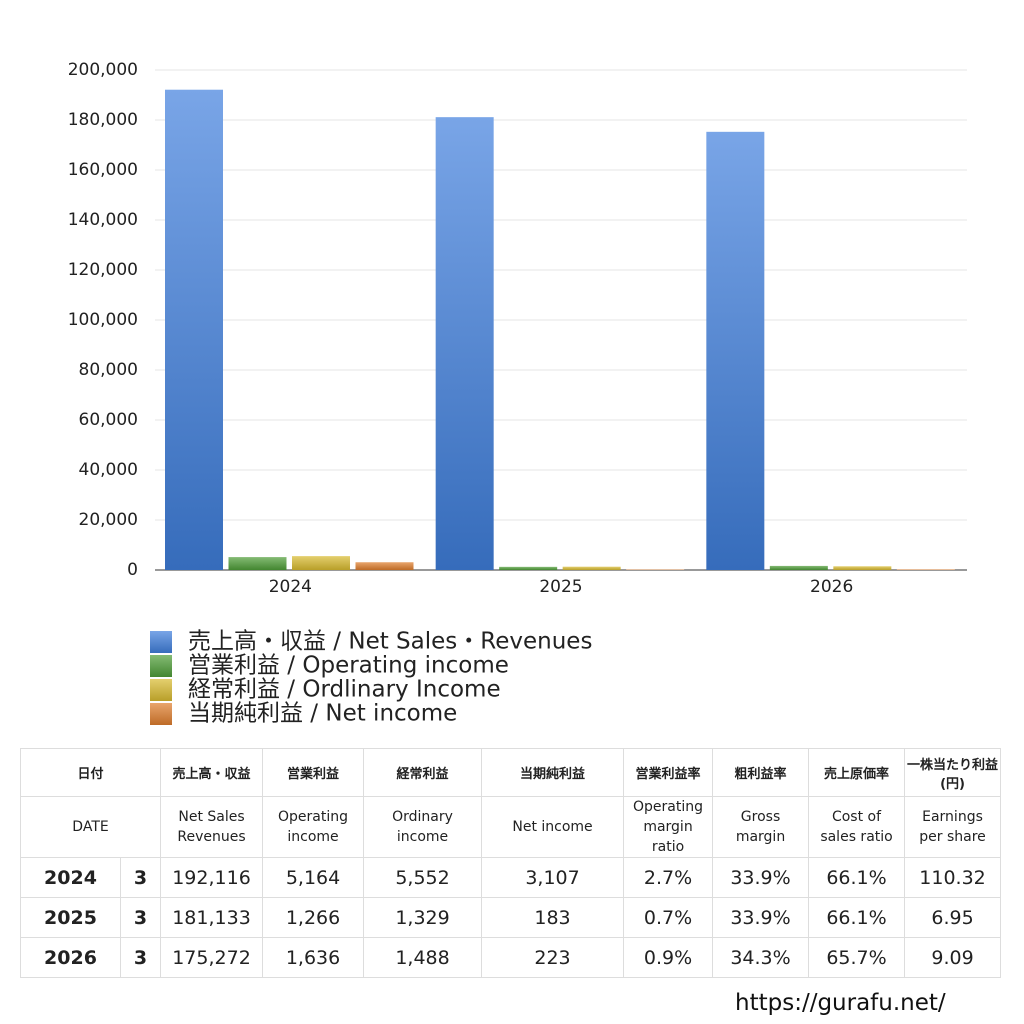 Image resolution: width=1024 pixels, height=1024 pixels. Describe the element at coordinates (212, 827) in the screenshot. I see `header-cell: Net Sales Revenues` at that location.